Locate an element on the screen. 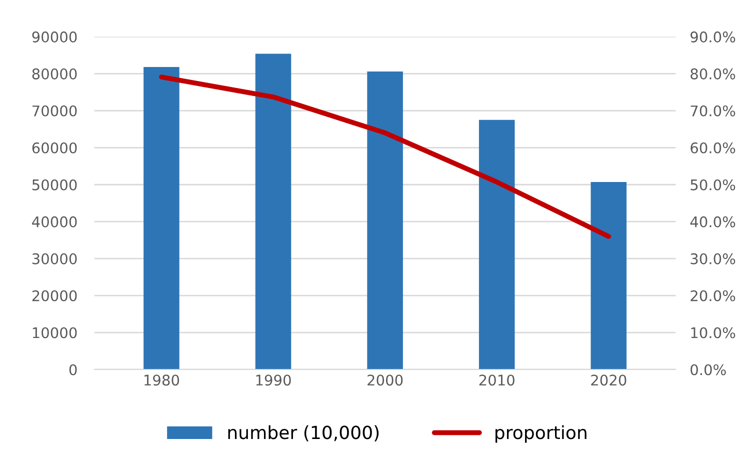 This screenshot has height=459, width=755. y-tick-label: 80000 is located at coordinates (54, 74).